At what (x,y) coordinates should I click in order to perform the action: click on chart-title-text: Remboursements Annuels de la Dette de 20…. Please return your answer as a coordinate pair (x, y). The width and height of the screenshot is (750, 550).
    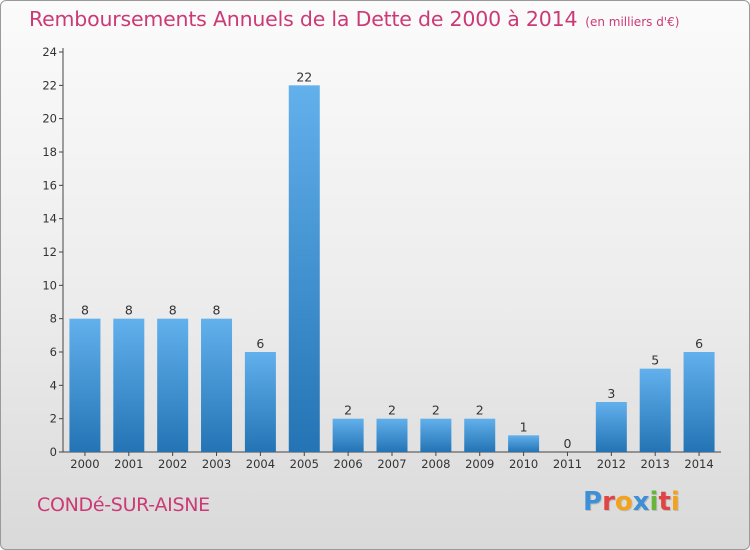
    Looking at the image, I should click on (303, 19).